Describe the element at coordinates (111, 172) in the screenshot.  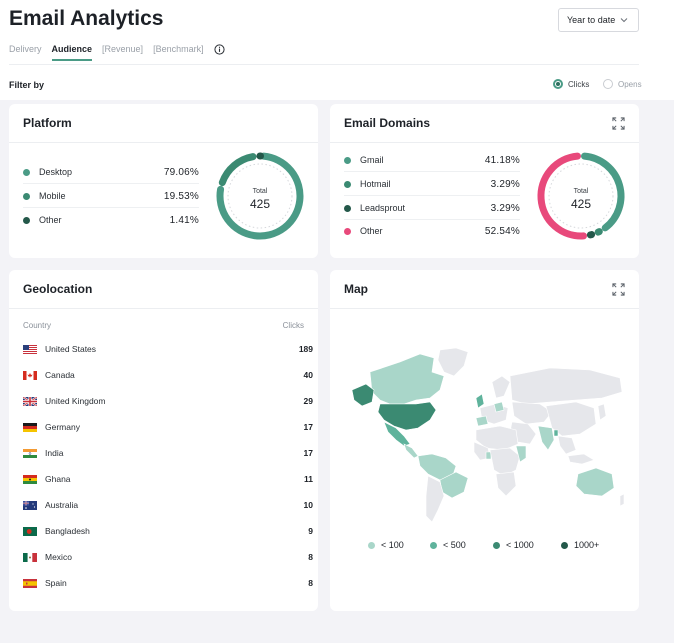
I see `legend-item: Desktop 79.06%` at that location.